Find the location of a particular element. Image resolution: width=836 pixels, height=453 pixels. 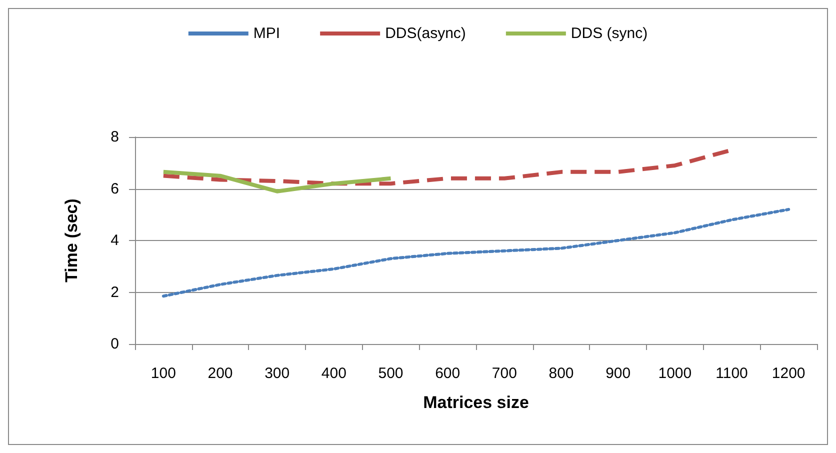

x-tick-label: 400 is located at coordinates (333, 373).